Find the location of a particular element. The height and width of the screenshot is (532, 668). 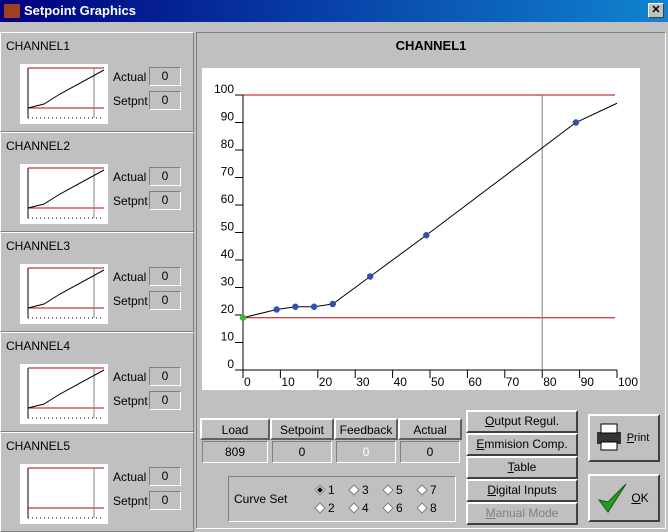

x-tick-label: 90 is located at coordinates (588, 382).